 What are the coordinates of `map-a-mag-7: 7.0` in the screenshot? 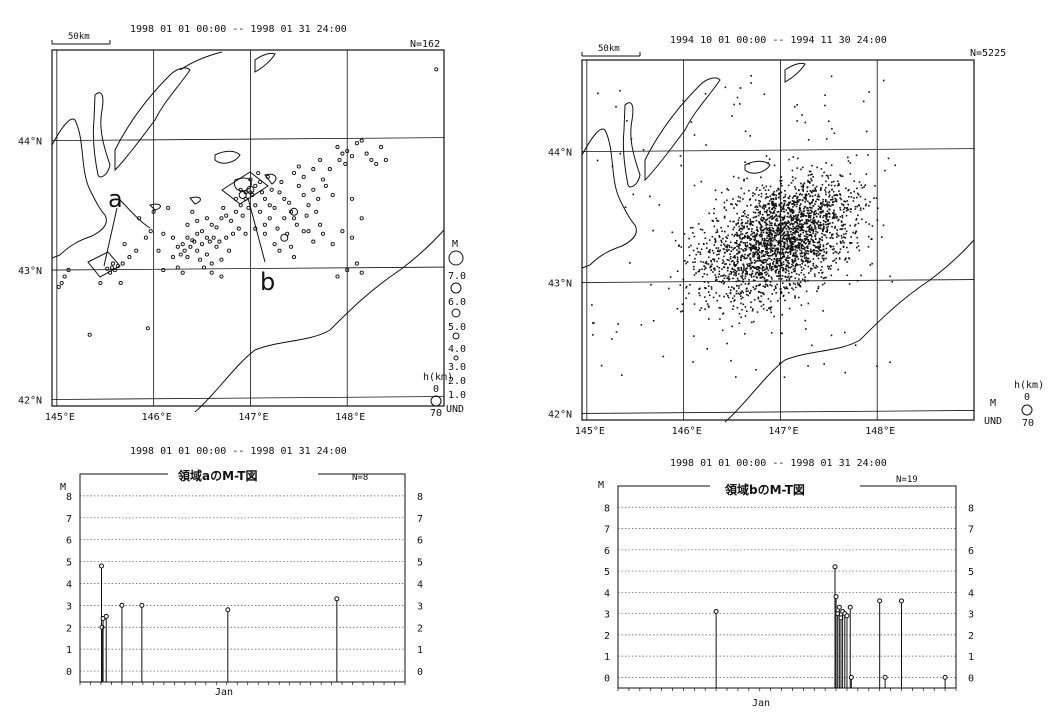 It's located at (457, 276).